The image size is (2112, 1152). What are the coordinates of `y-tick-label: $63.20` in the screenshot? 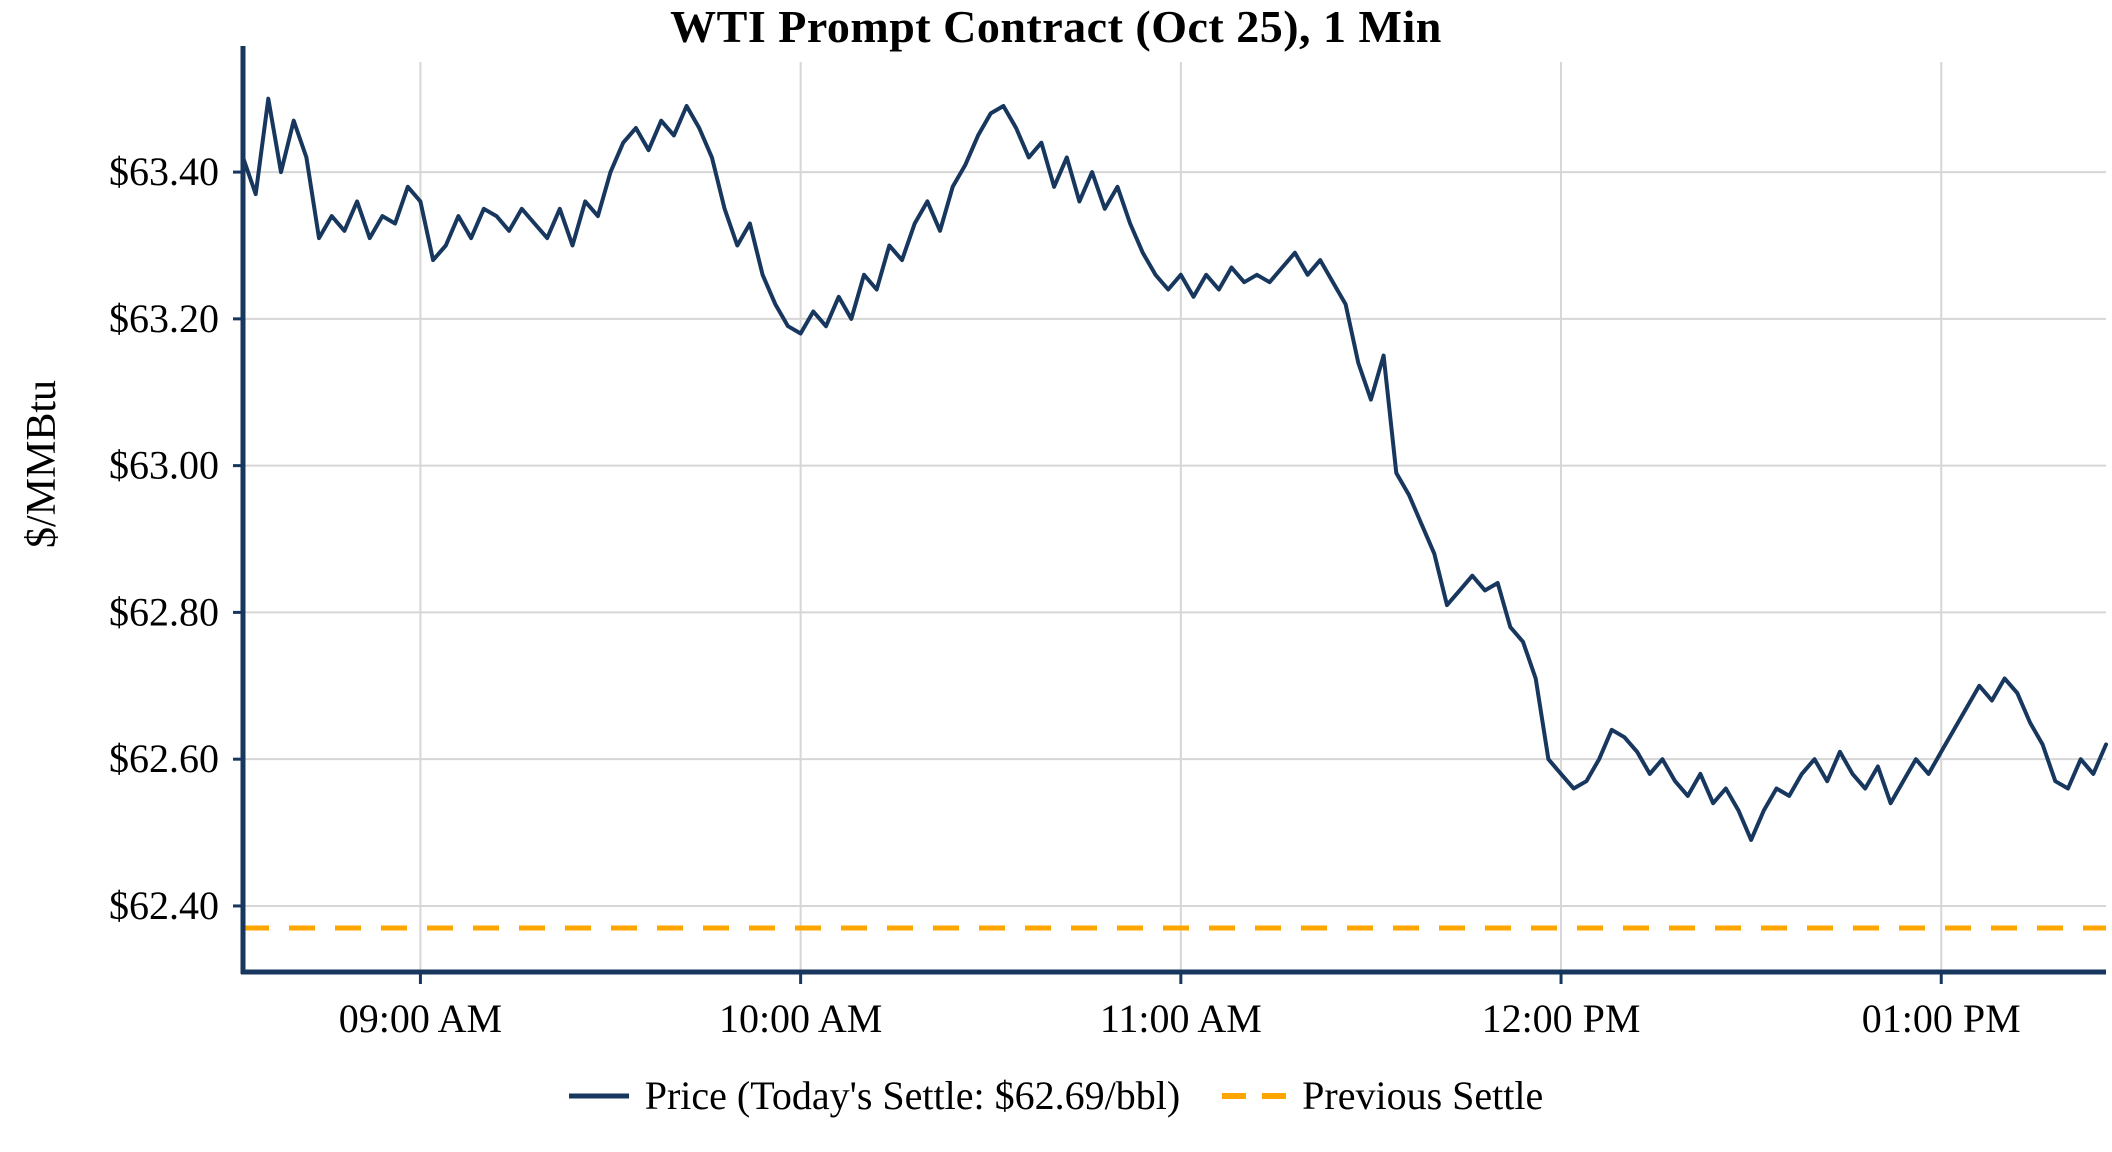 It's located at (164, 318).